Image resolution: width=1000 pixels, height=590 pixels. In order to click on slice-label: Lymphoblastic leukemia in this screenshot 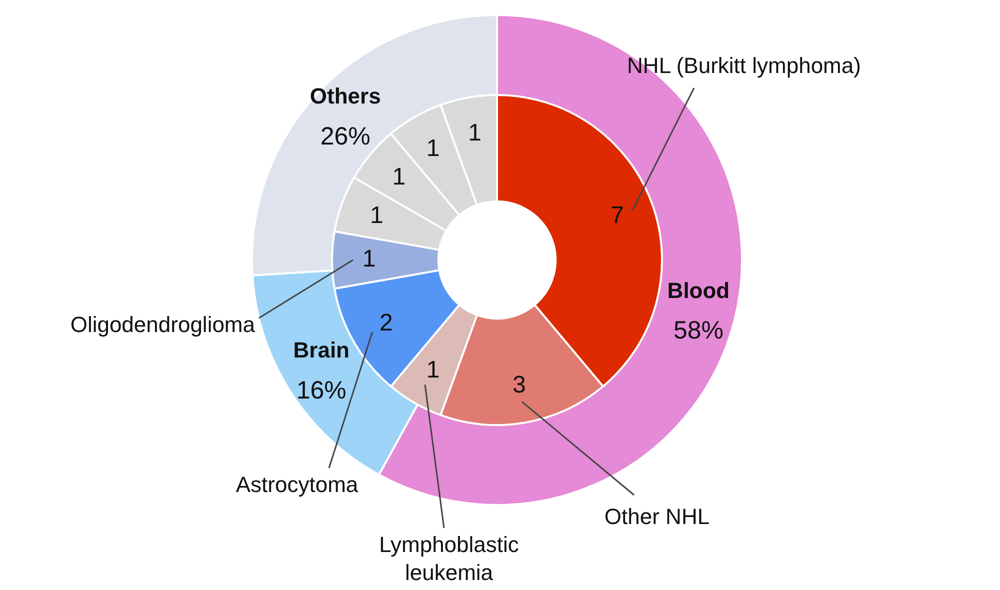, I will do `click(449, 559)`.